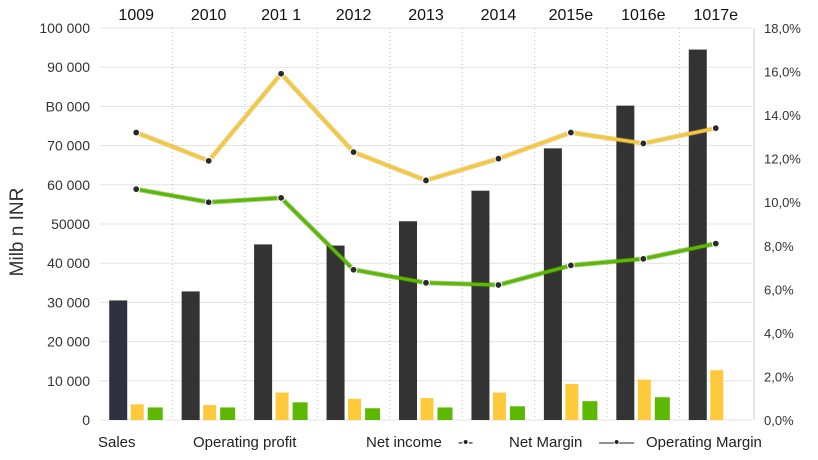 The height and width of the screenshot is (460, 818). Describe the element at coordinates (68, 342) in the screenshot. I see `y-tick-label: 20 000` at that location.